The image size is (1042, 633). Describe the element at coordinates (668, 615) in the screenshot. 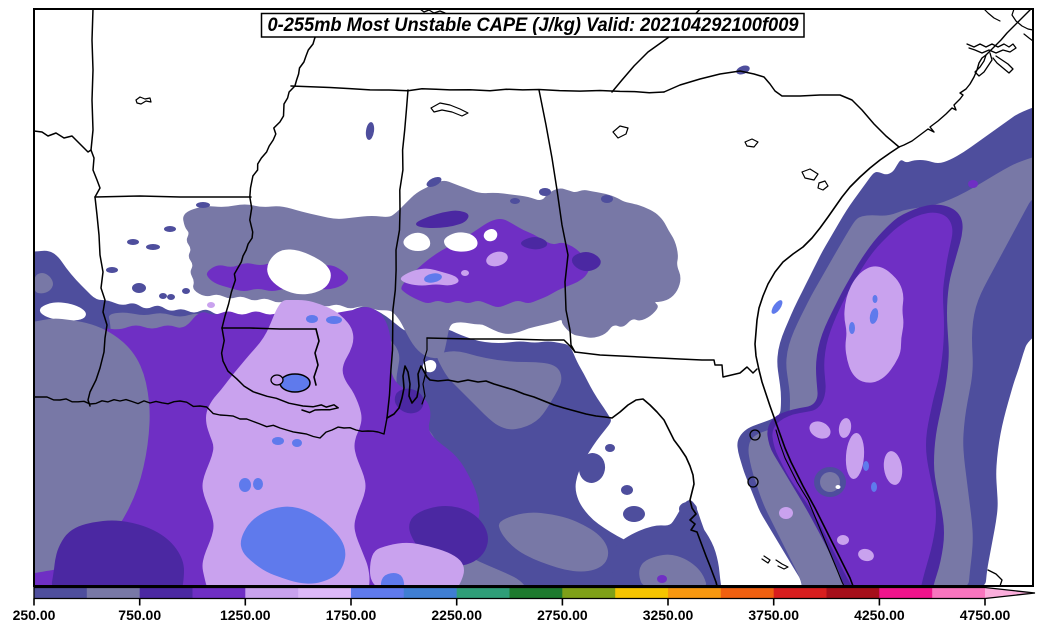

I see `svg-text: 3250.00` at that location.